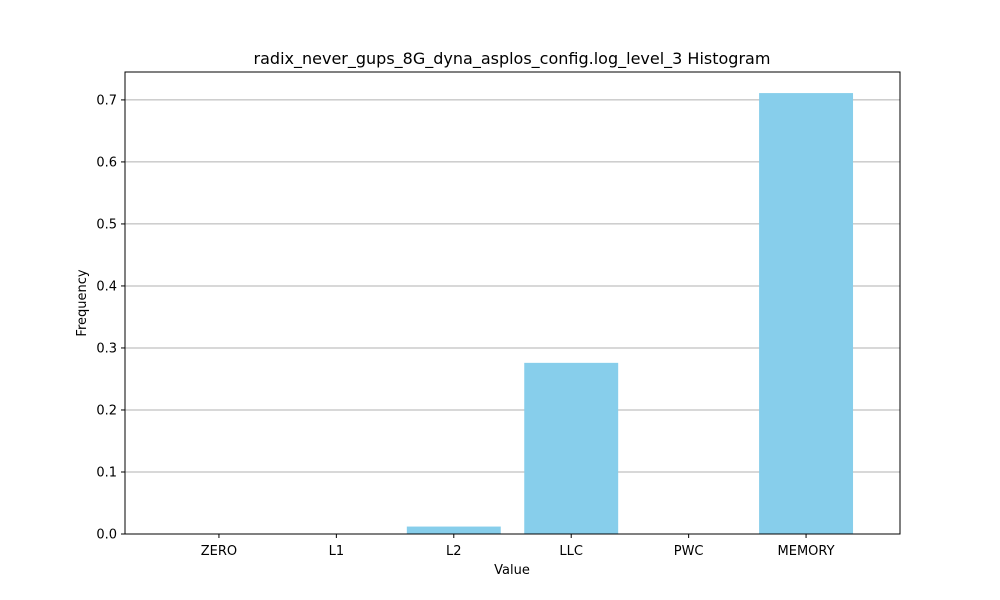  Describe the element at coordinates (106, 535) in the screenshot. I see `y-tick-label: 0.0` at that location.